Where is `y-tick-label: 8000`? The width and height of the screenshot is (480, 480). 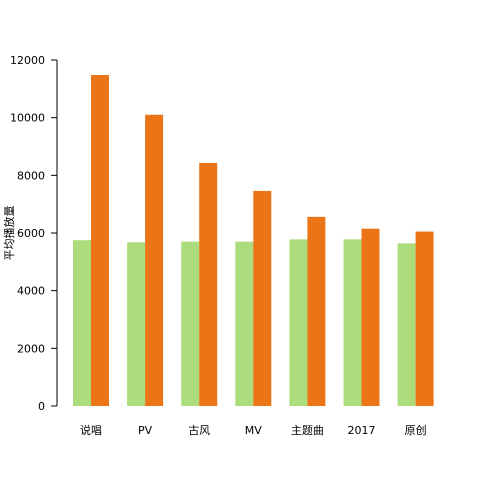
y-tick-label: 8000 is located at coordinates (31, 175).